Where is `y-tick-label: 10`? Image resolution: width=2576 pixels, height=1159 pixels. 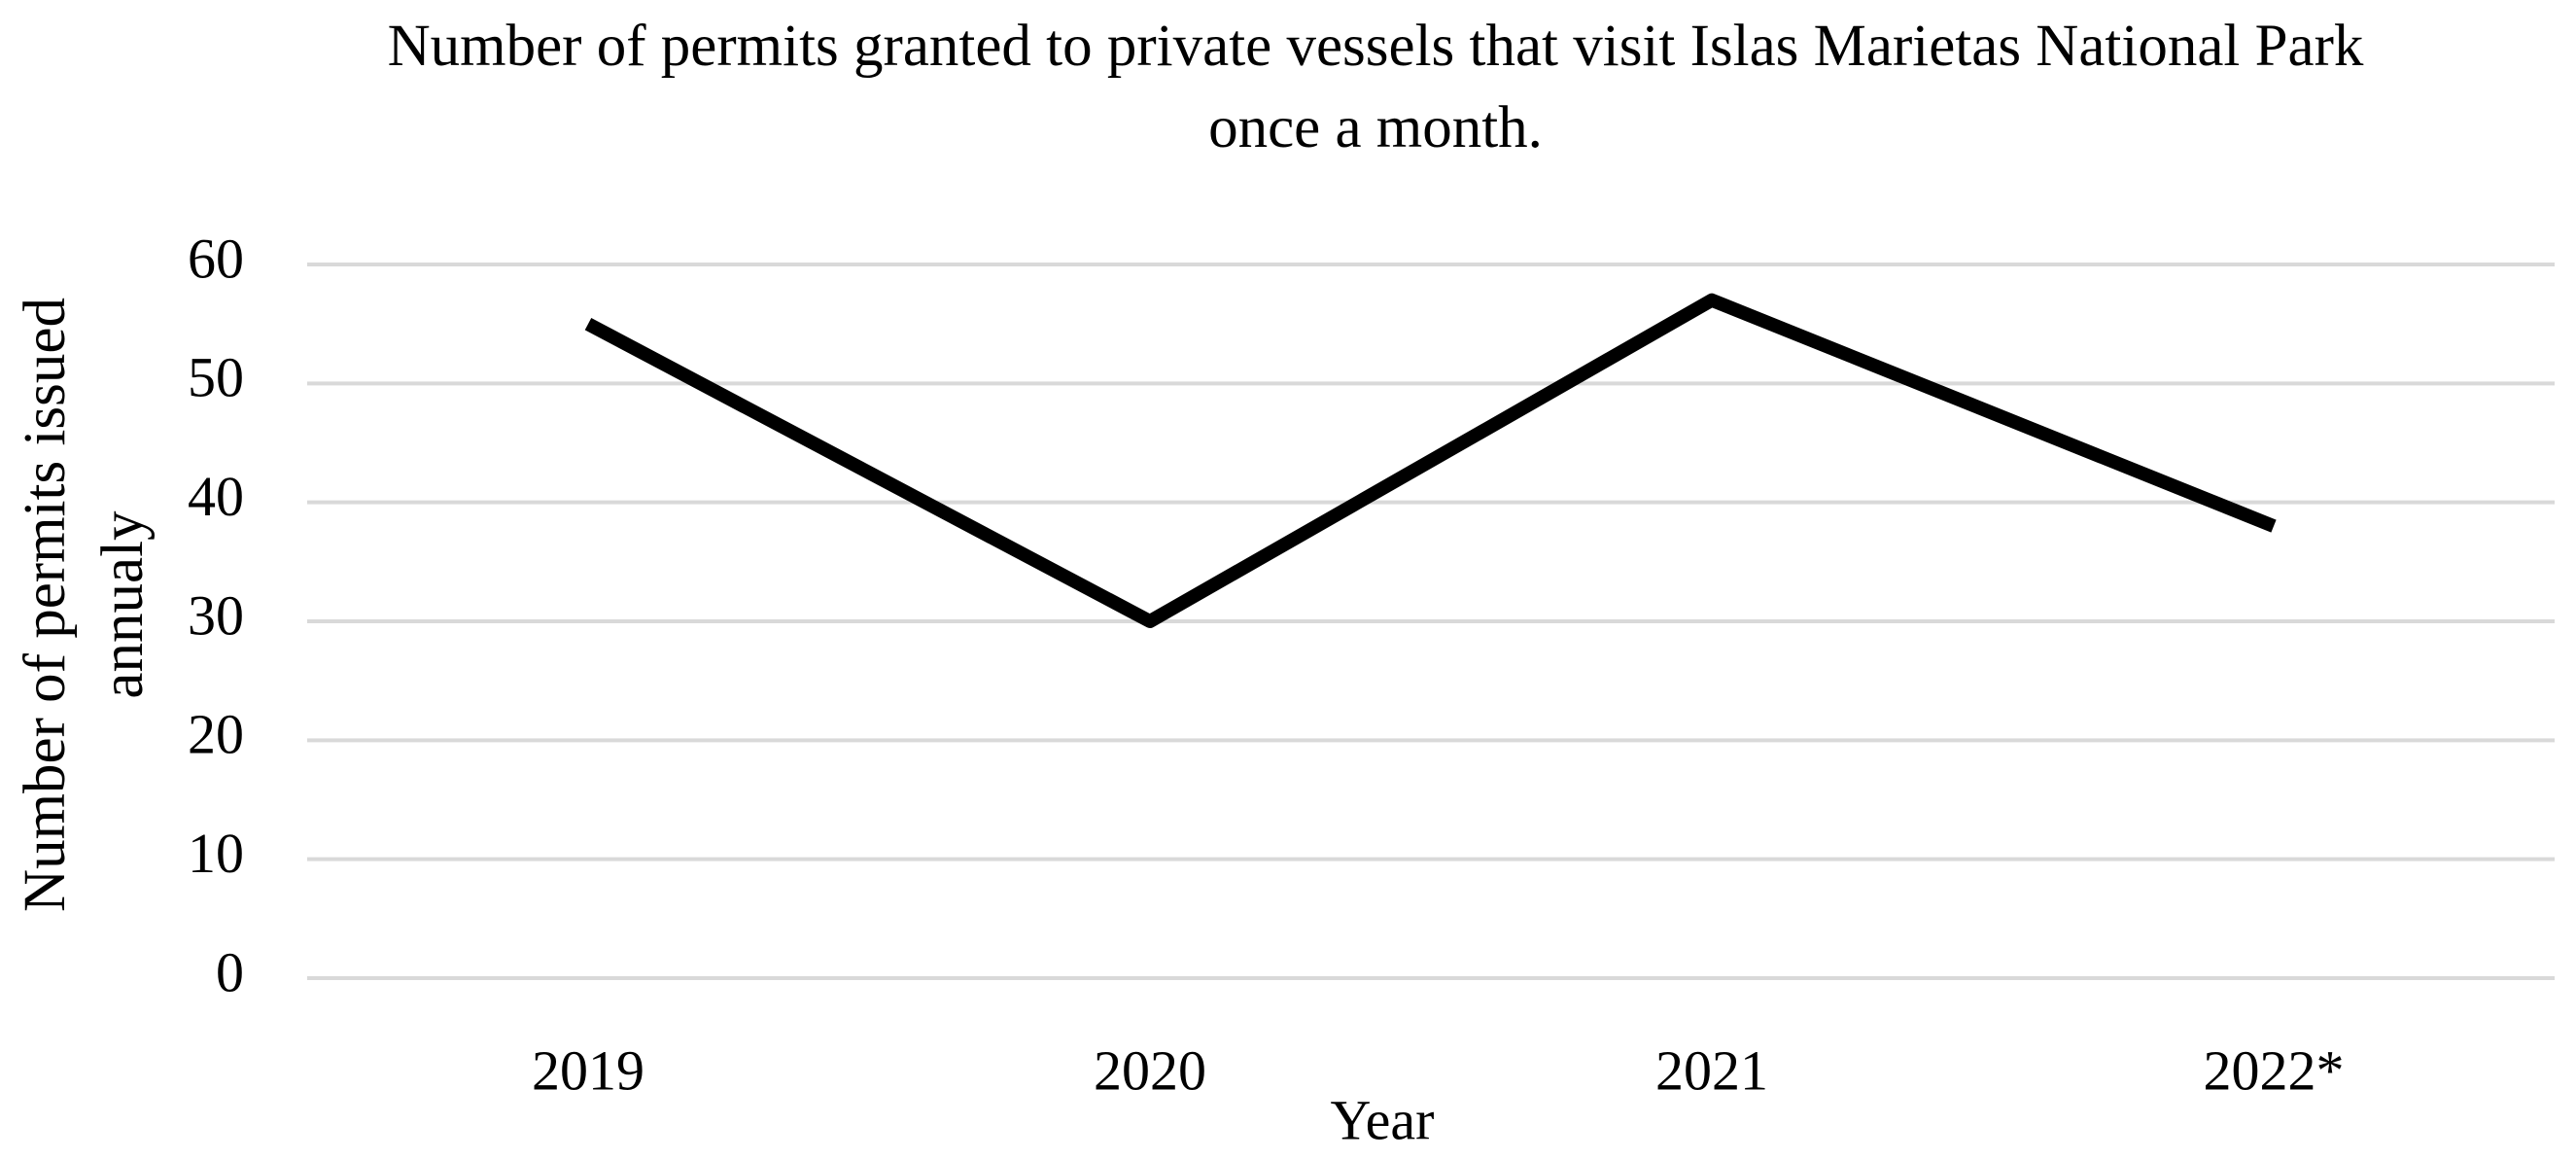
y-tick-label: 10 is located at coordinates (216, 853).